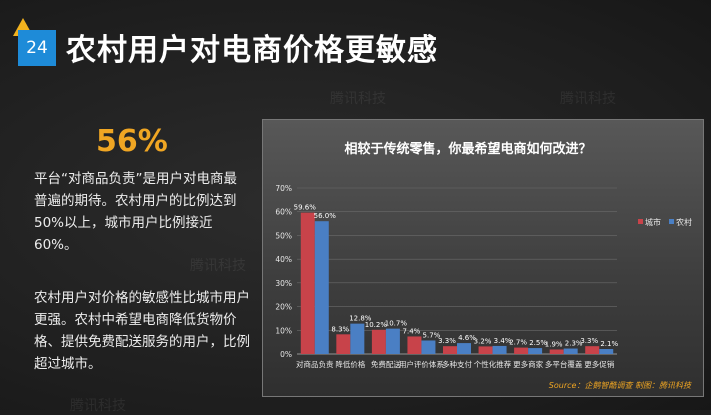 The image size is (711, 415). I want to click on data-label: 59.6%, so click(305, 208).